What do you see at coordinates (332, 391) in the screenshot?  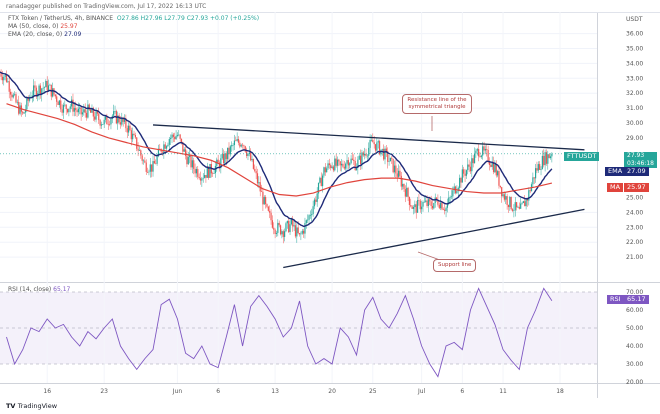 I see `time-tick-label: 20` at bounding box center [332, 391].